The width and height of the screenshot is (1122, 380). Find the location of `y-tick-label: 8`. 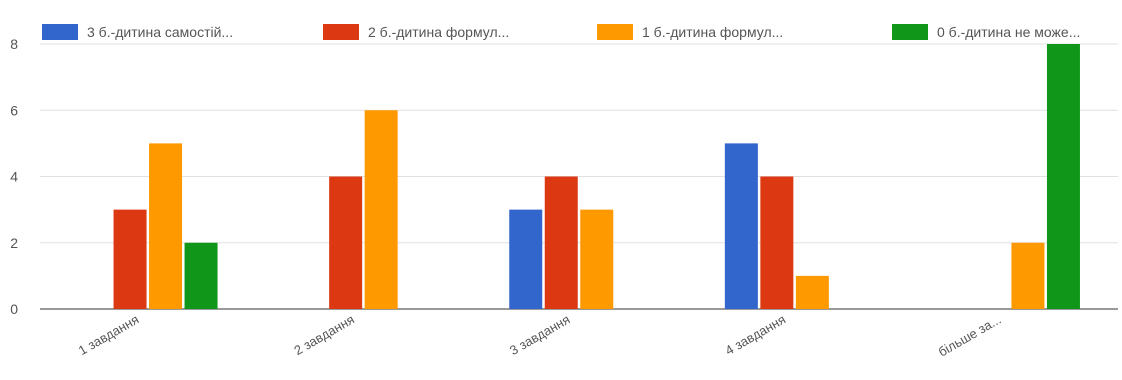

y-tick-label: 8 is located at coordinates (14, 44).